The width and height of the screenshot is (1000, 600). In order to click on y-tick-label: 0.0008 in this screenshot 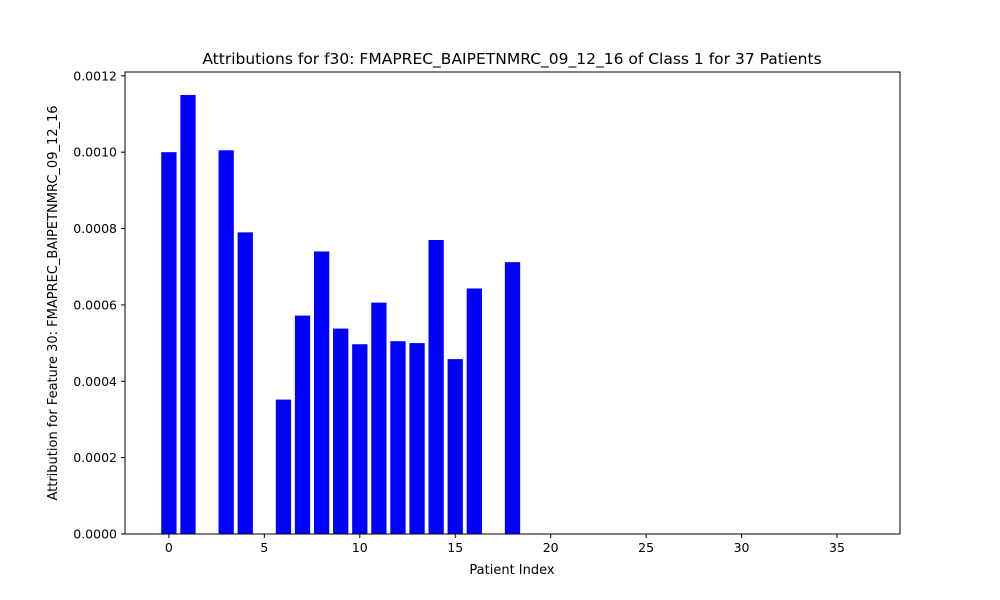, I will do `click(95, 228)`.